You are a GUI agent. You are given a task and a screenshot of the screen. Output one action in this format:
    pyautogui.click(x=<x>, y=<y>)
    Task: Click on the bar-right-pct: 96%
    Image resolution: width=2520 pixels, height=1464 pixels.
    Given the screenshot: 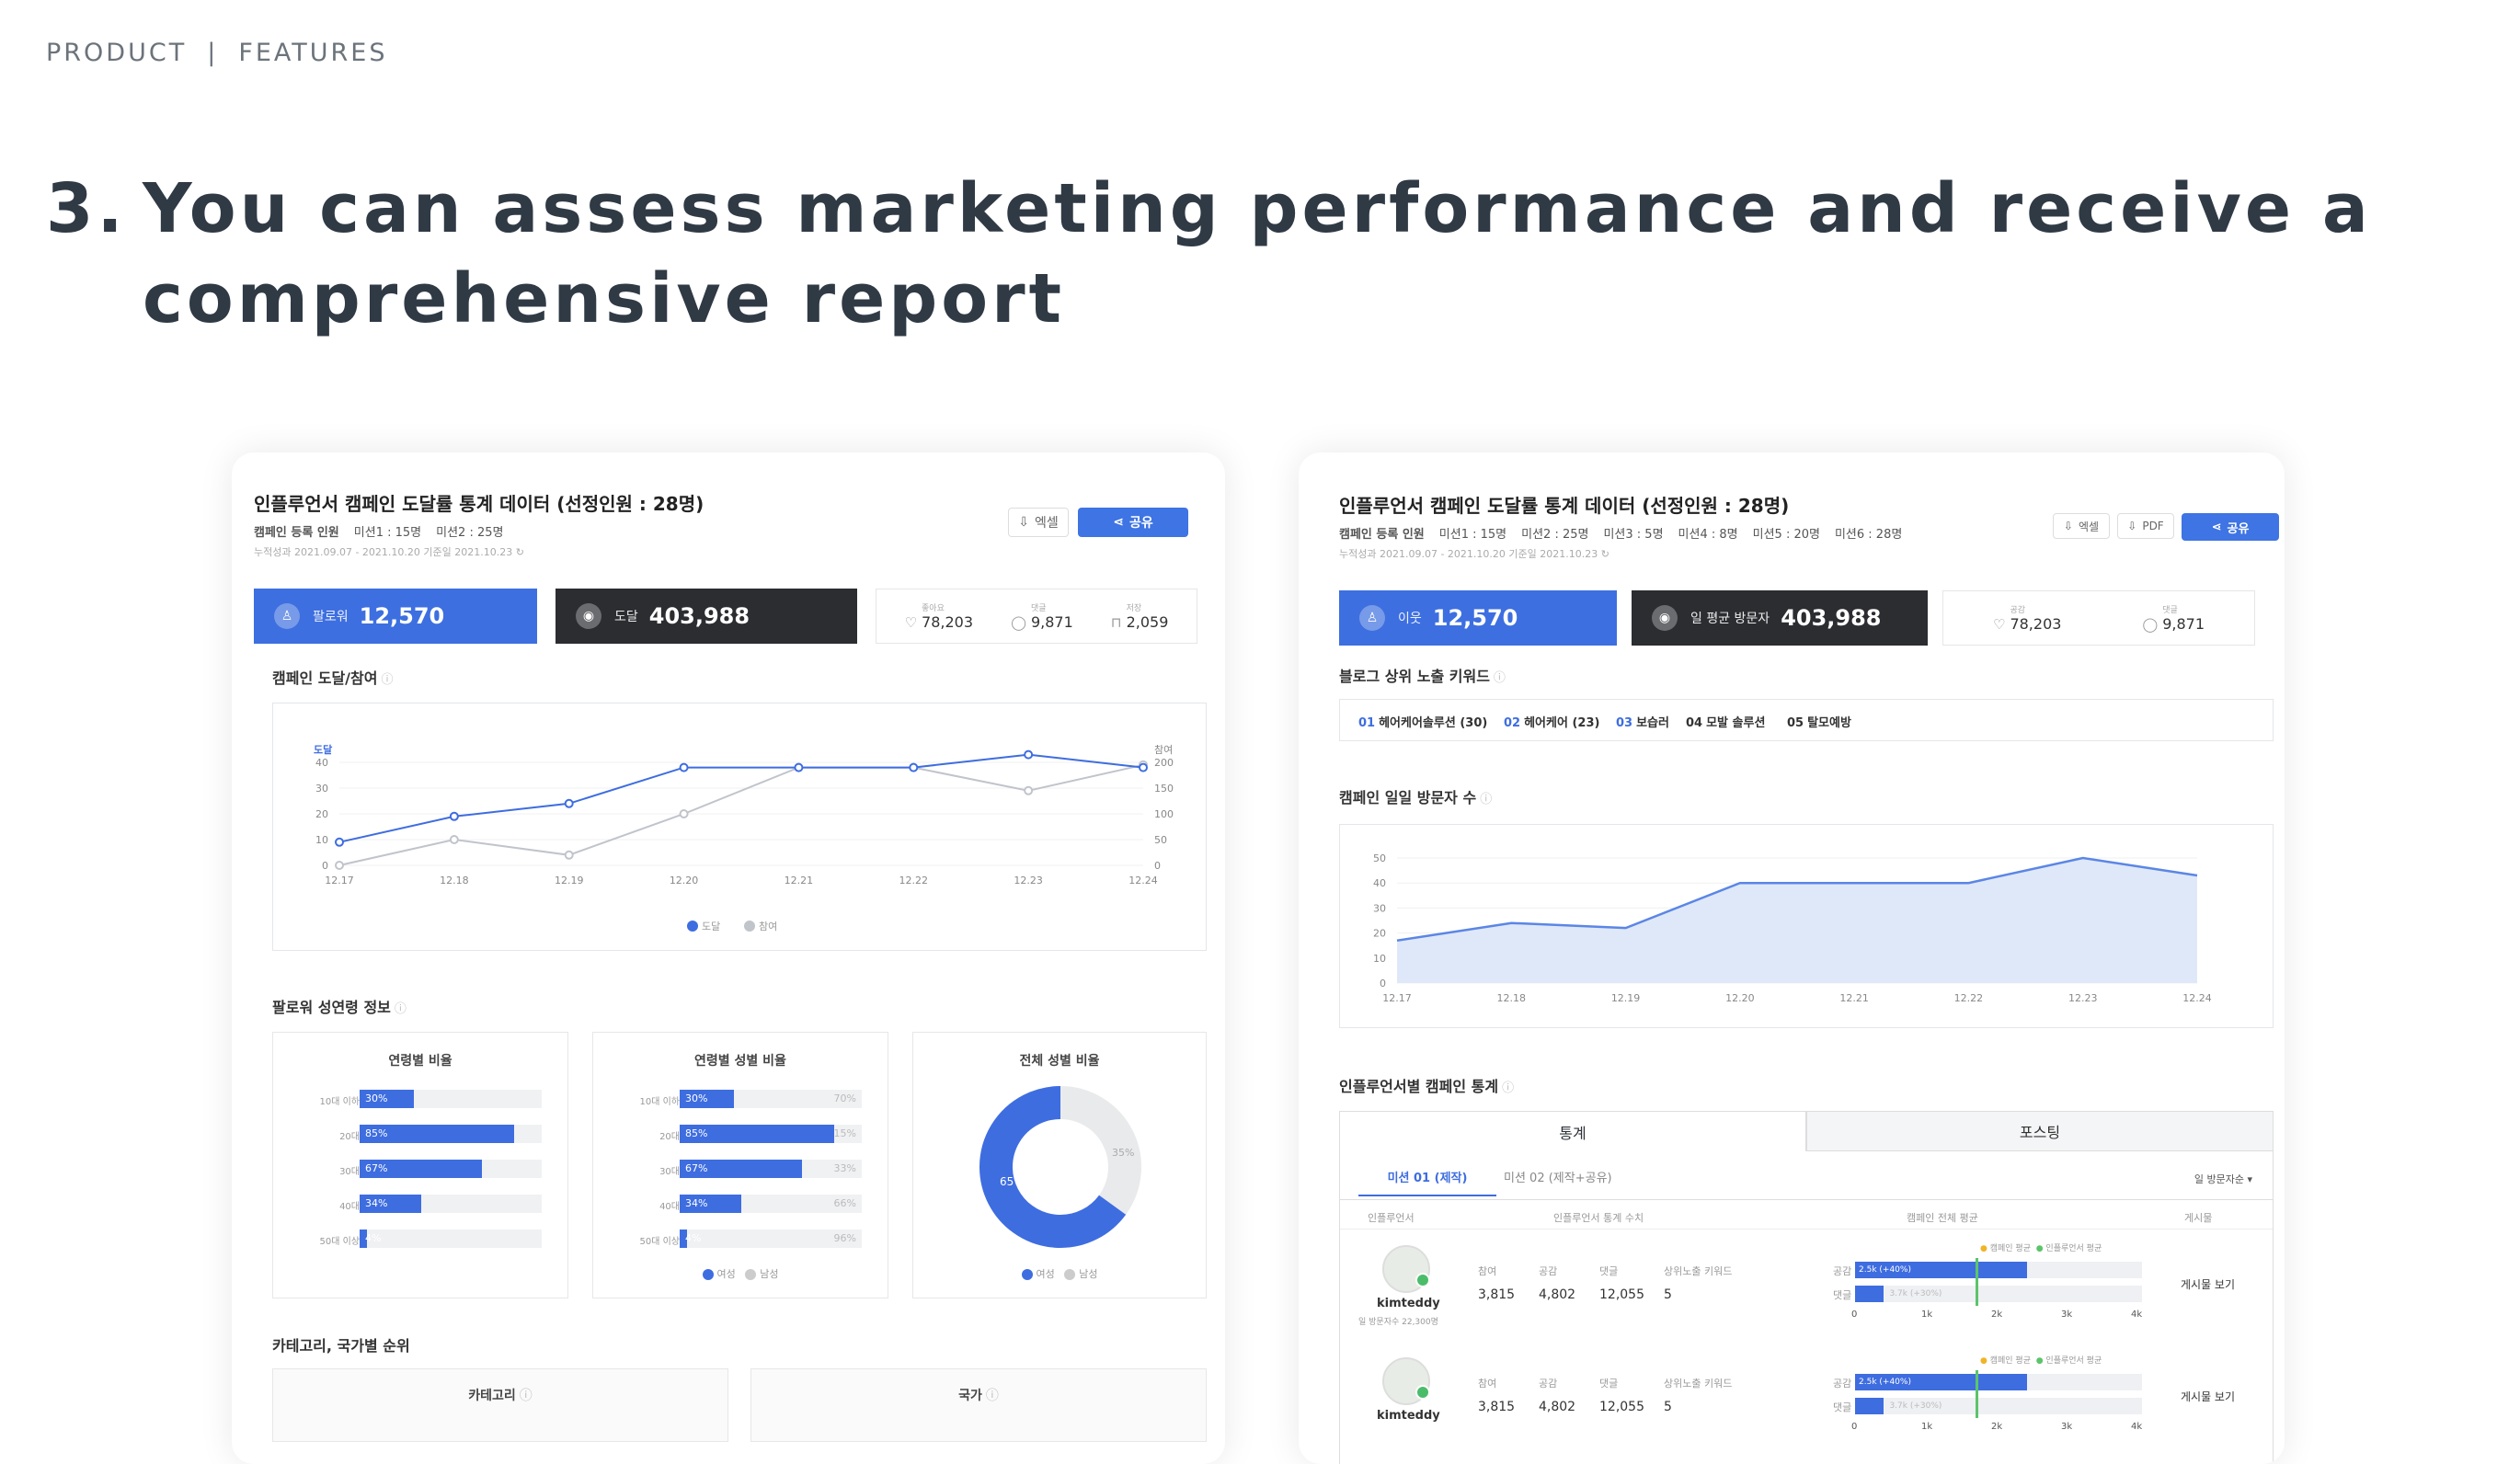 What is the action you would take?
    pyautogui.click(x=844, y=1238)
    